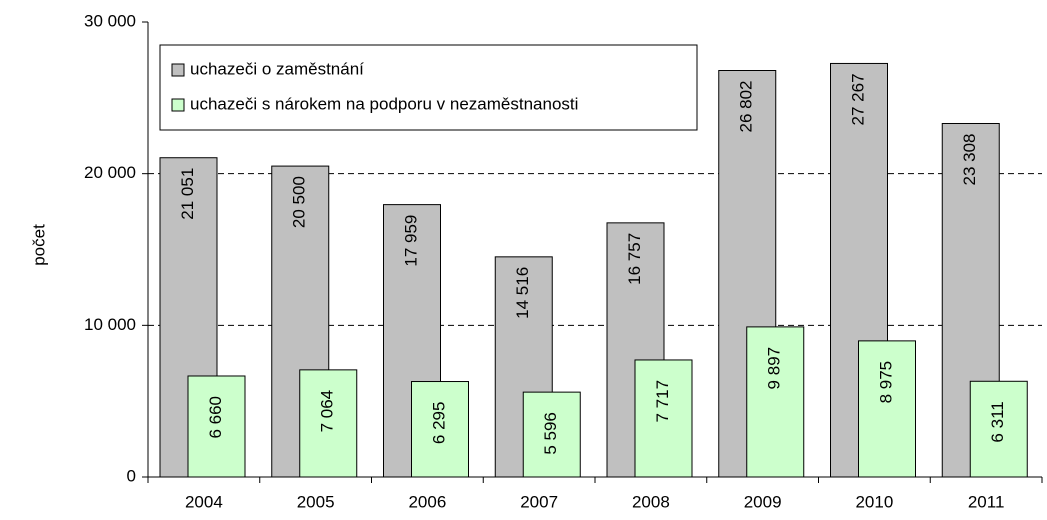  What do you see at coordinates (763, 501) in the screenshot?
I see `x-tick-label: 2009` at bounding box center [763, 501].